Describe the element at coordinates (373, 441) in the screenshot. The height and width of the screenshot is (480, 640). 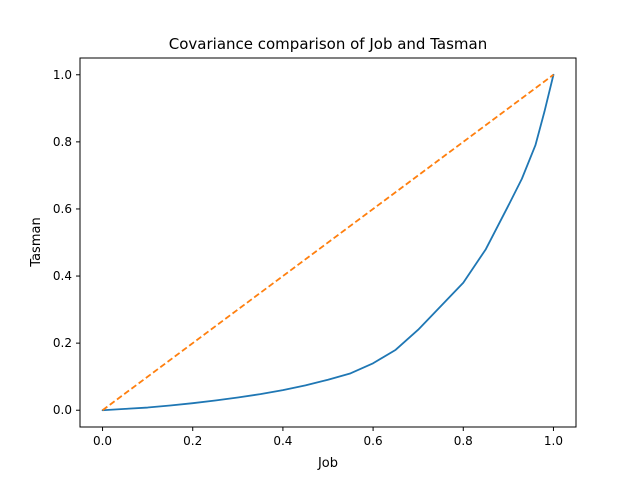
I see `x-tick-label: 0.6` at that location.